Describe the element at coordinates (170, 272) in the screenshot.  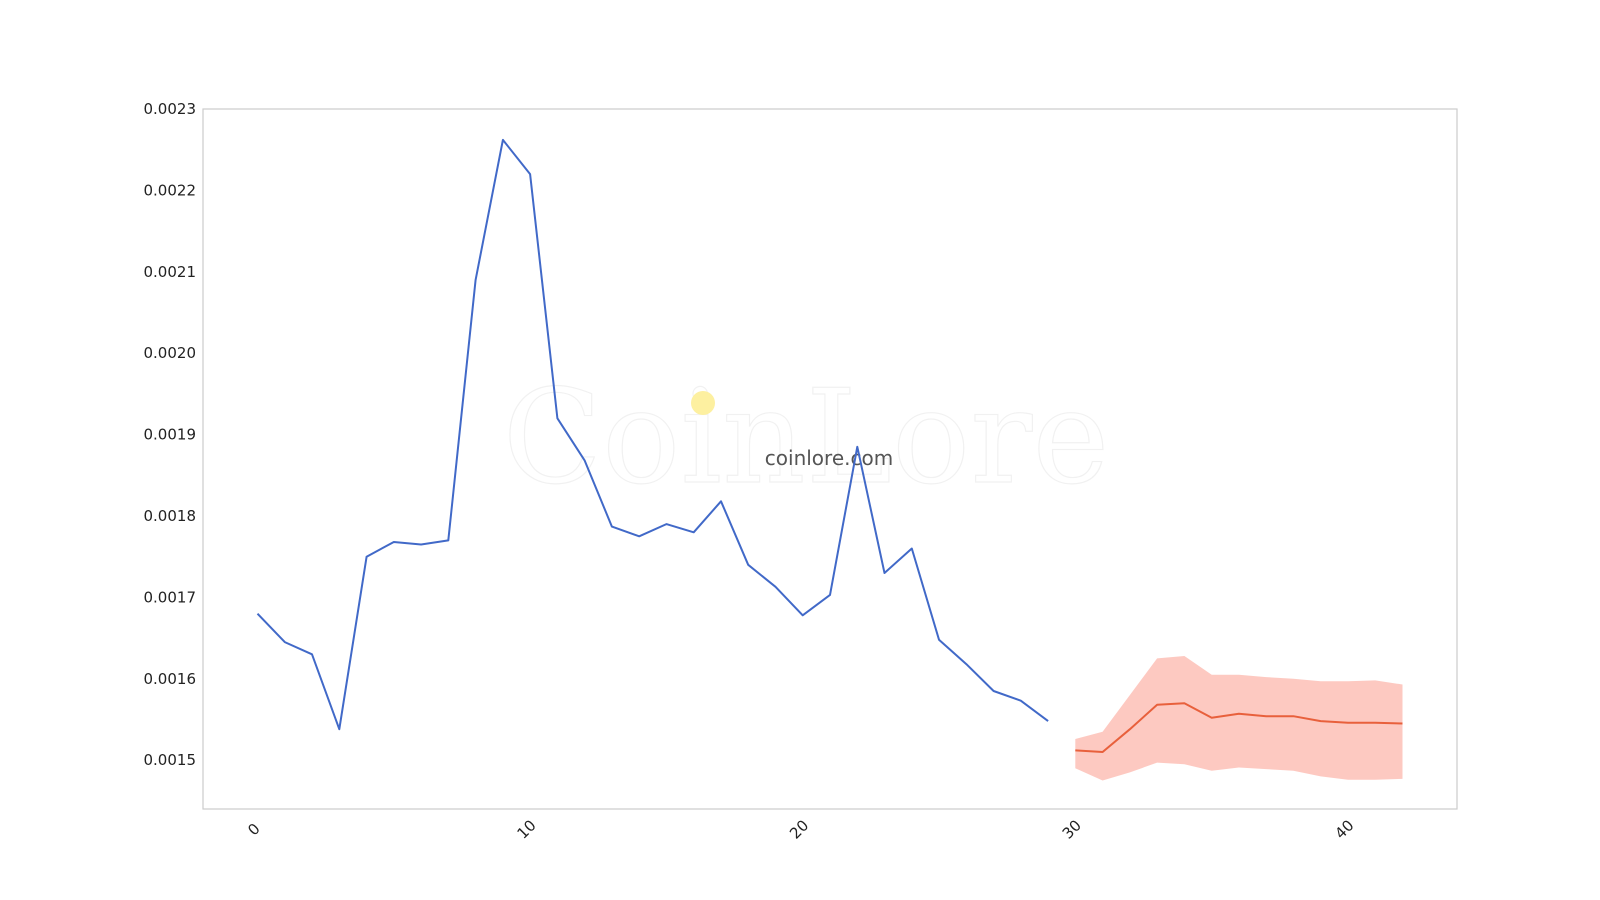
I see `y-tick-label: 0.0021` at that location.